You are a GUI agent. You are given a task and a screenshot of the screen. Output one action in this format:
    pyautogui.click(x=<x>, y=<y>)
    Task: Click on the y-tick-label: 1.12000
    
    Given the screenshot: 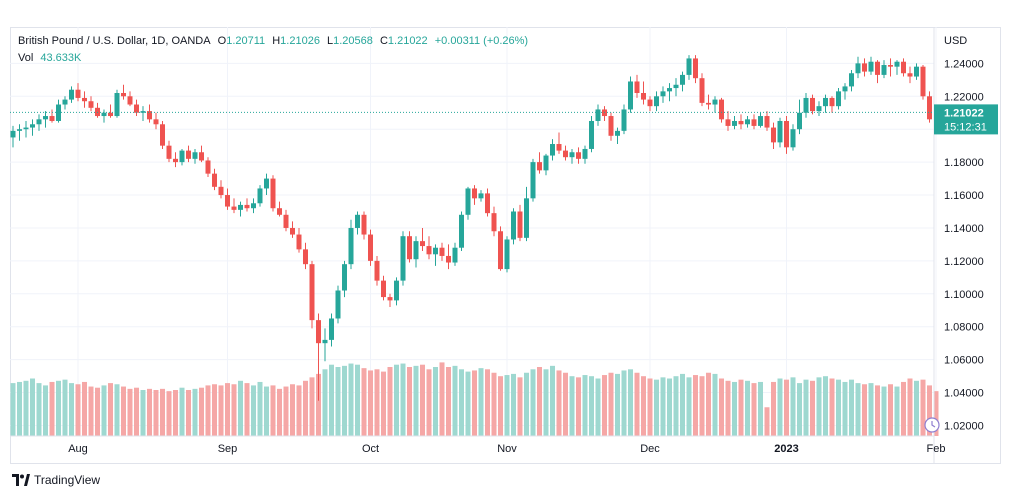 What is the action you would take?
    pyautogui.click(x=964, y=262)
    